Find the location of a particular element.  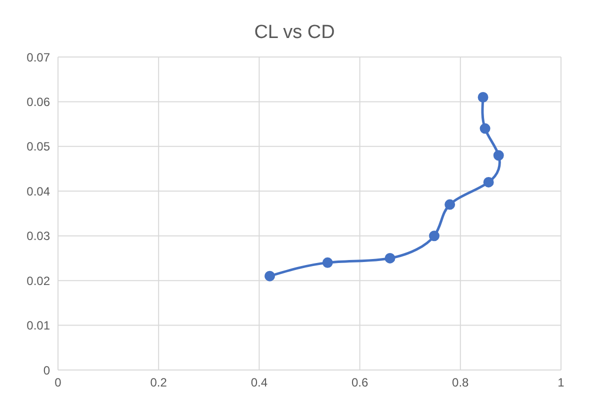

y-tick-label: 0.05 is located at coordinates (38, 147).